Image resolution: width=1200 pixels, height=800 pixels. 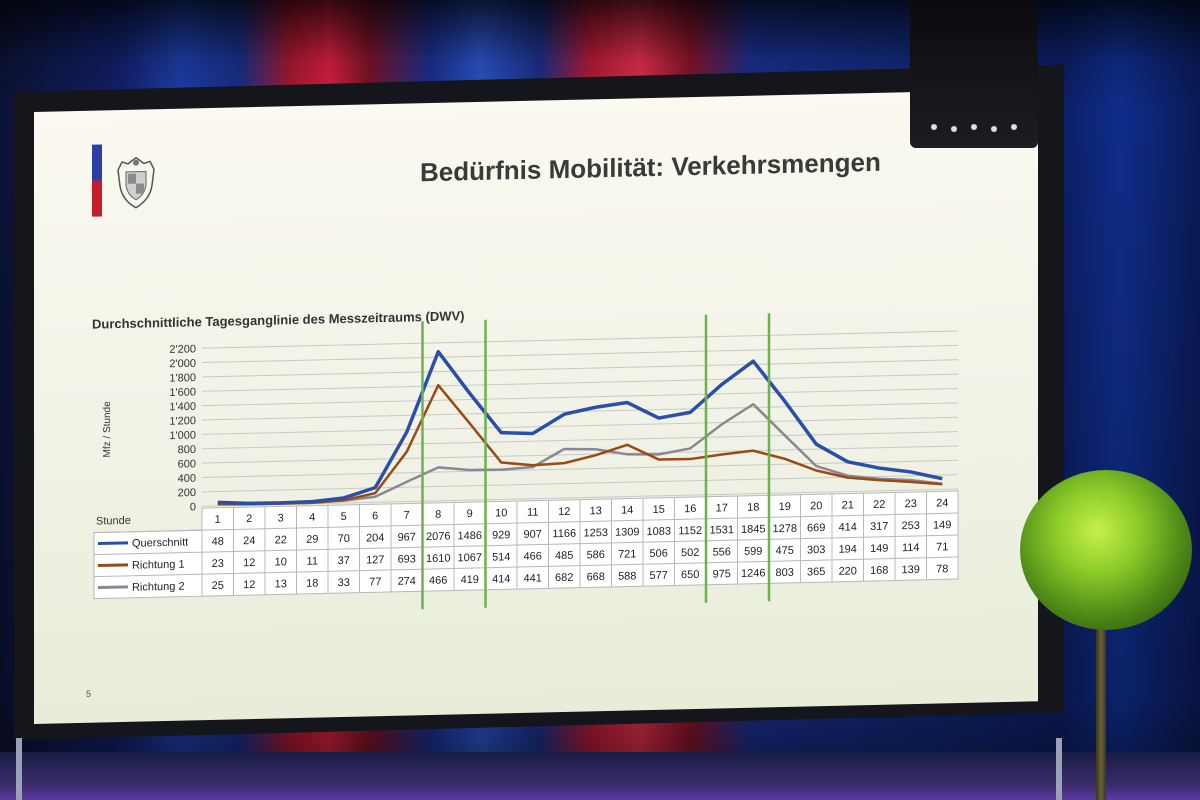 I want to click on data-label: 1246, so click(x=753, y=573).